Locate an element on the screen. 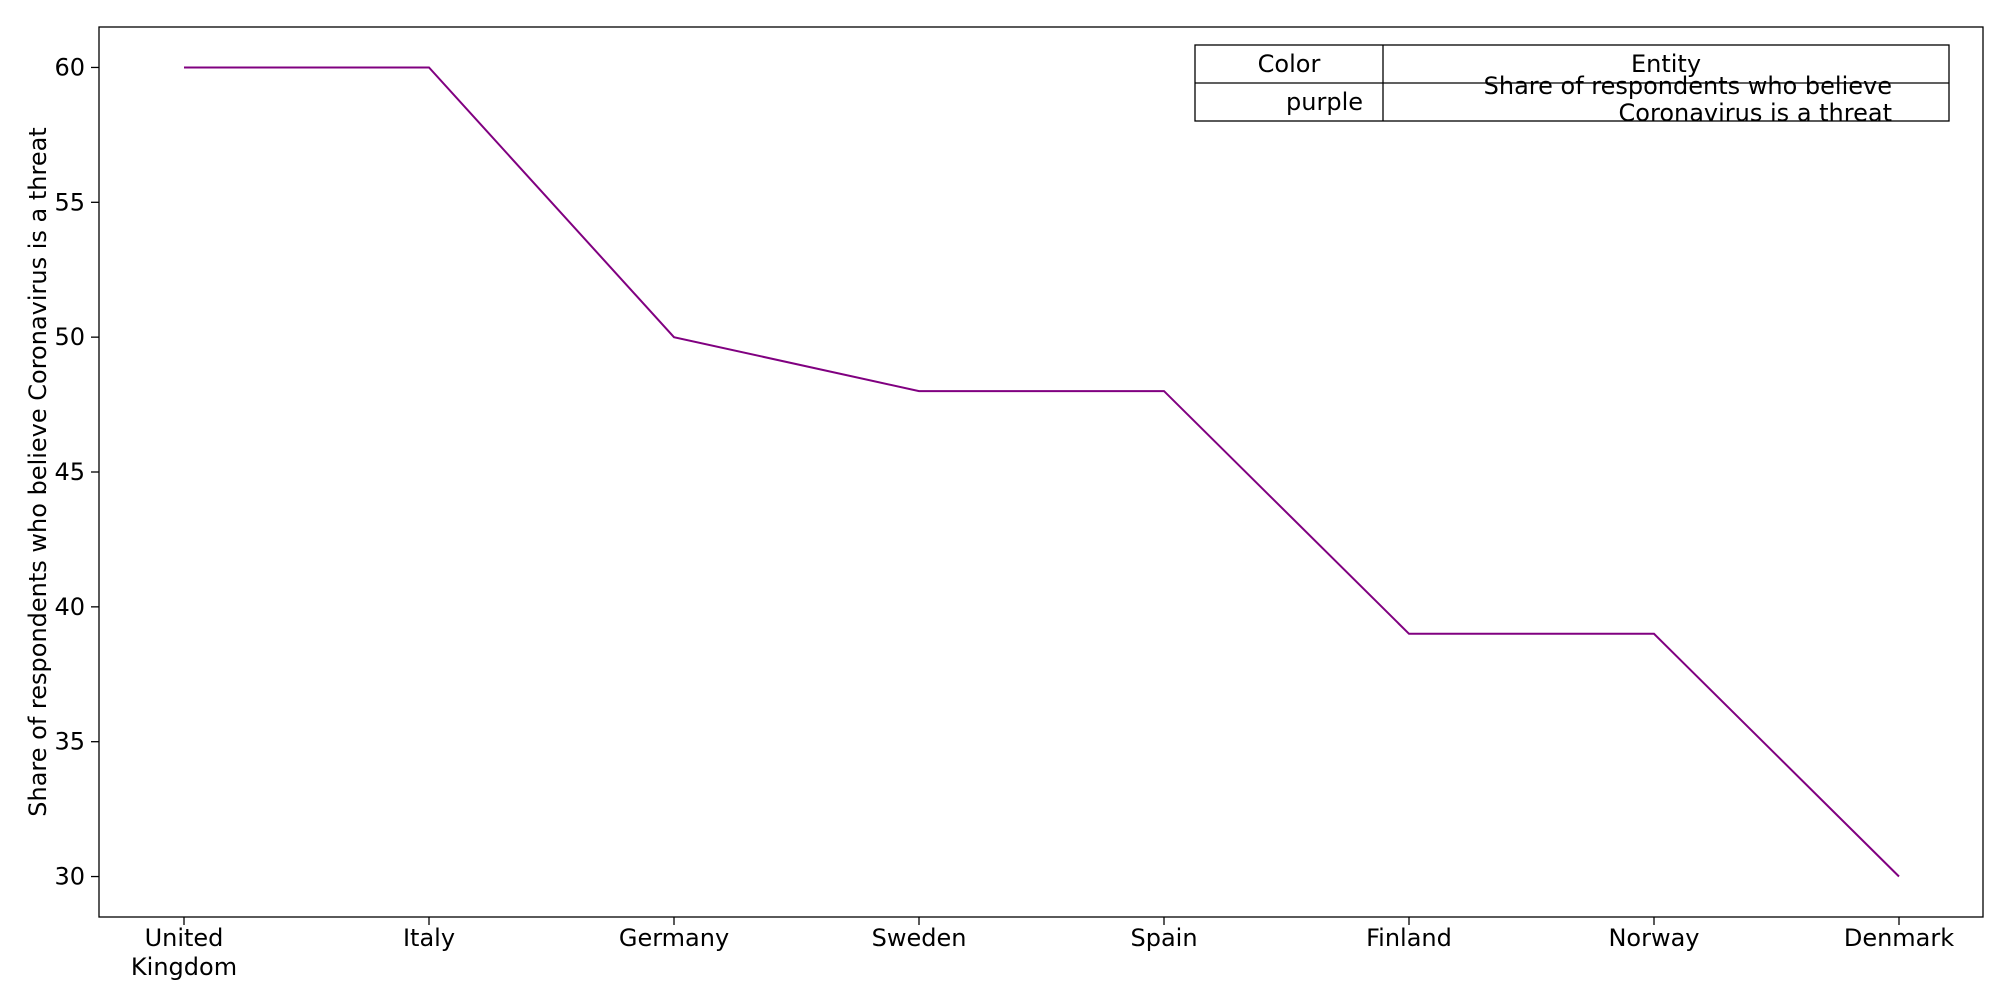 This screenshot has height=1004, width=2000. y-axis: 30 35 40 45 50 55 60 is located at coordinates (76, 471).